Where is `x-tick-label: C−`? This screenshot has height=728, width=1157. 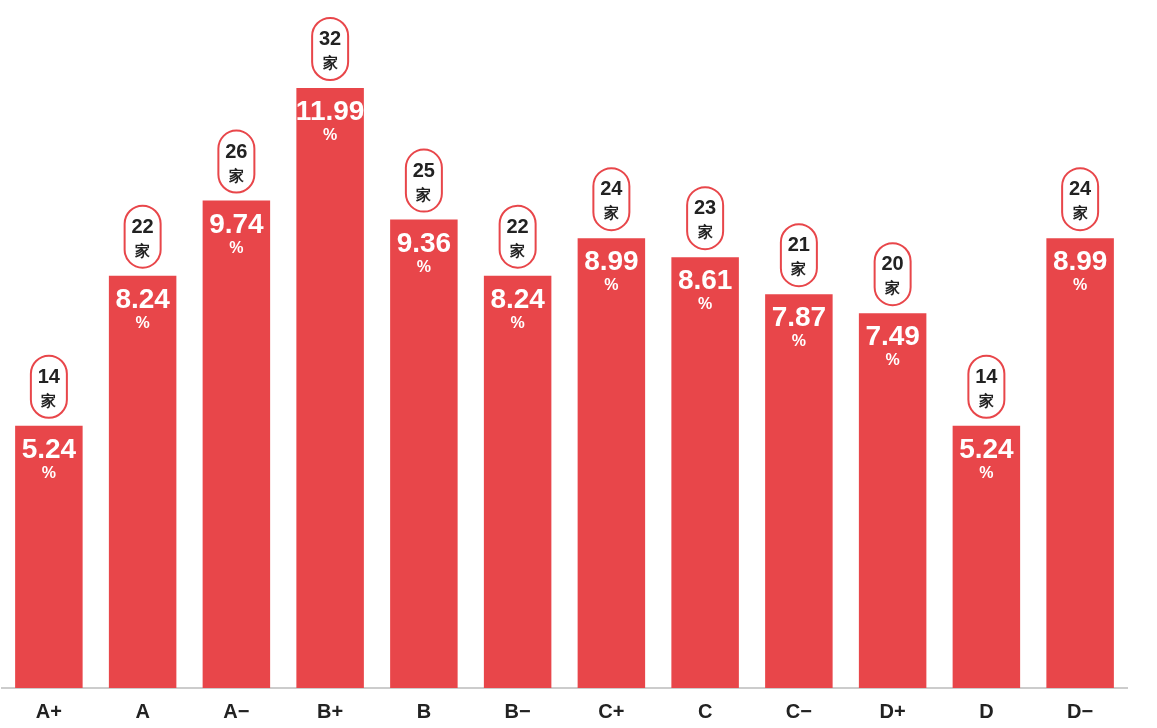 x-tick-label: C− is located at coordinates (798, 710).